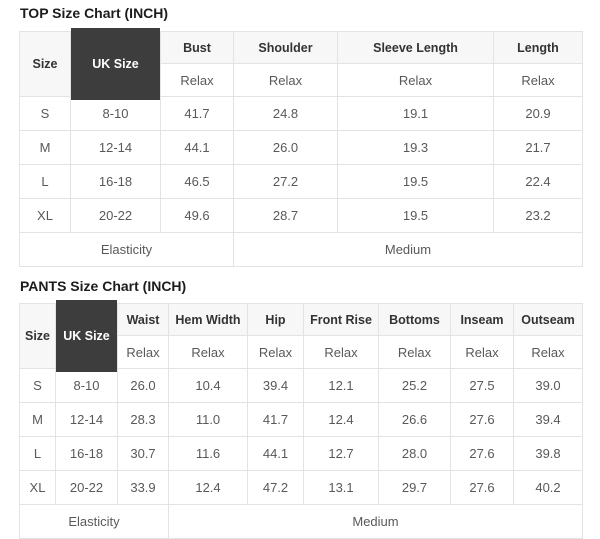  I want to click on col-header-length: Length, so click(538, 47).